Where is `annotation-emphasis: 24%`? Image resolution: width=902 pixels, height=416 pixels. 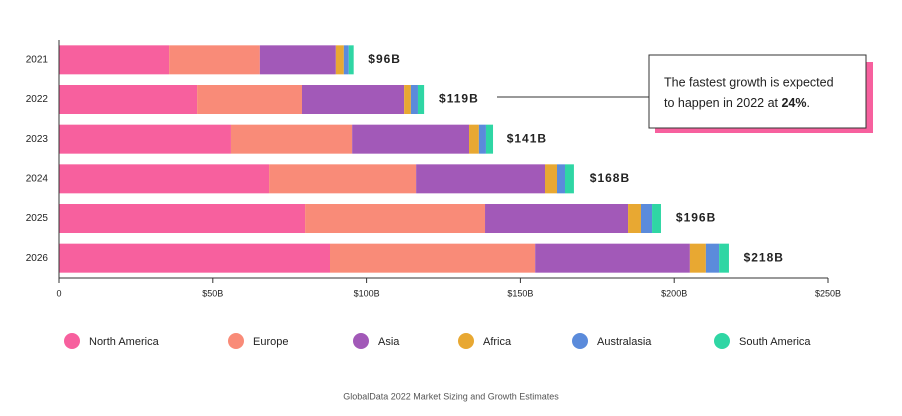
annotation-emphasis: 24% is located at coordinates (793, 103).